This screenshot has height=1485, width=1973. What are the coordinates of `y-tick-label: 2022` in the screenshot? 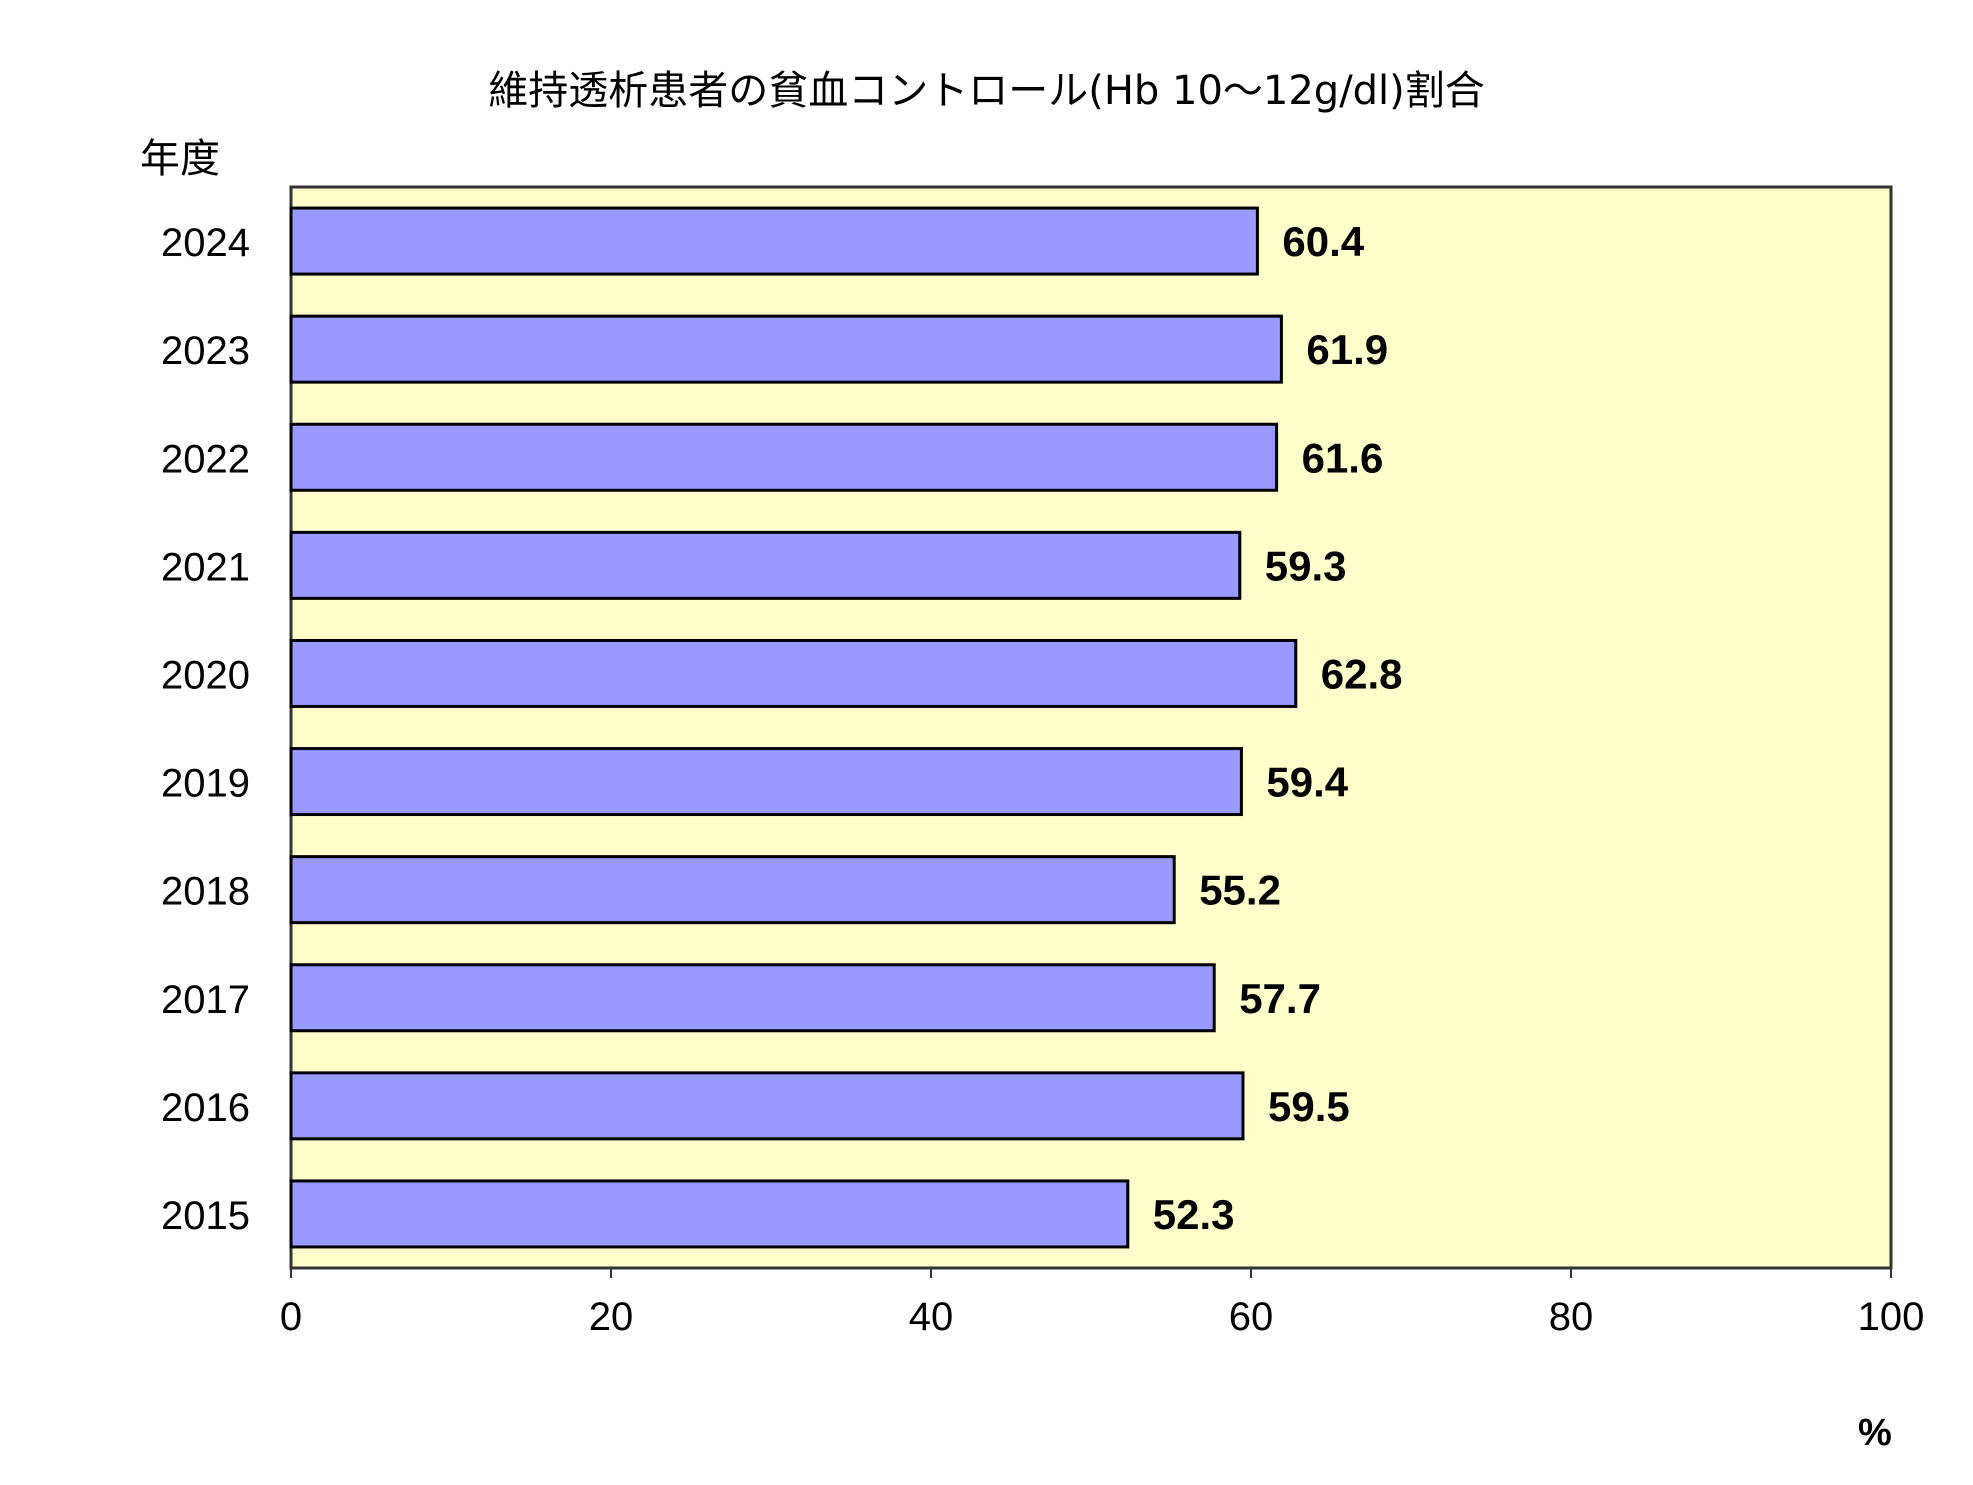 It's located at (205, 459).